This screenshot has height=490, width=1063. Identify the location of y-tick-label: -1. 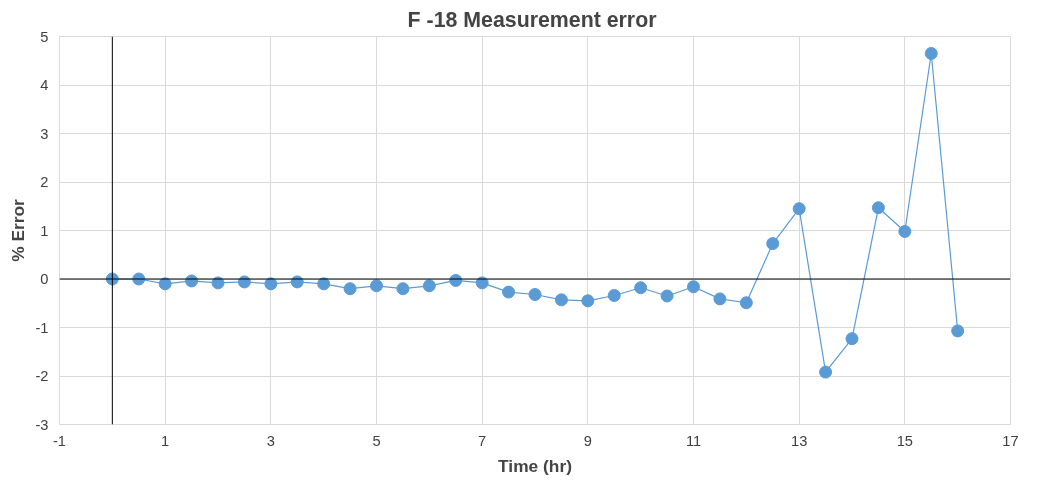
(42, 327).